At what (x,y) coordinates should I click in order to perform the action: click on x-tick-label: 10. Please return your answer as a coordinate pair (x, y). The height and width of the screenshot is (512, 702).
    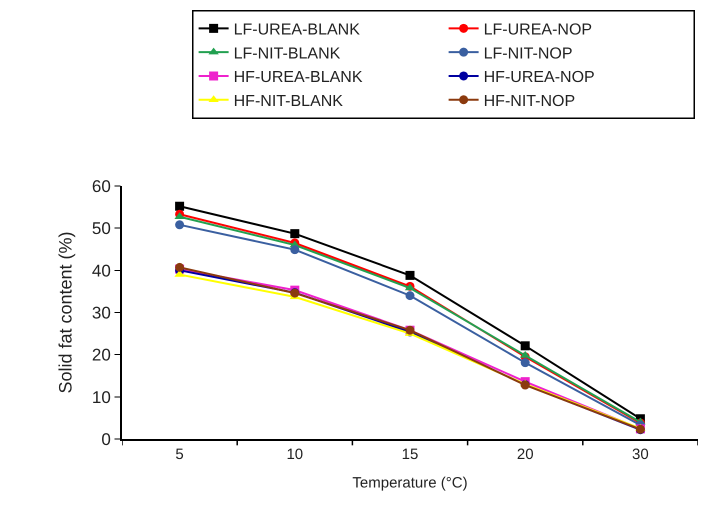
    Looking at the image, I should click on (295, 454).